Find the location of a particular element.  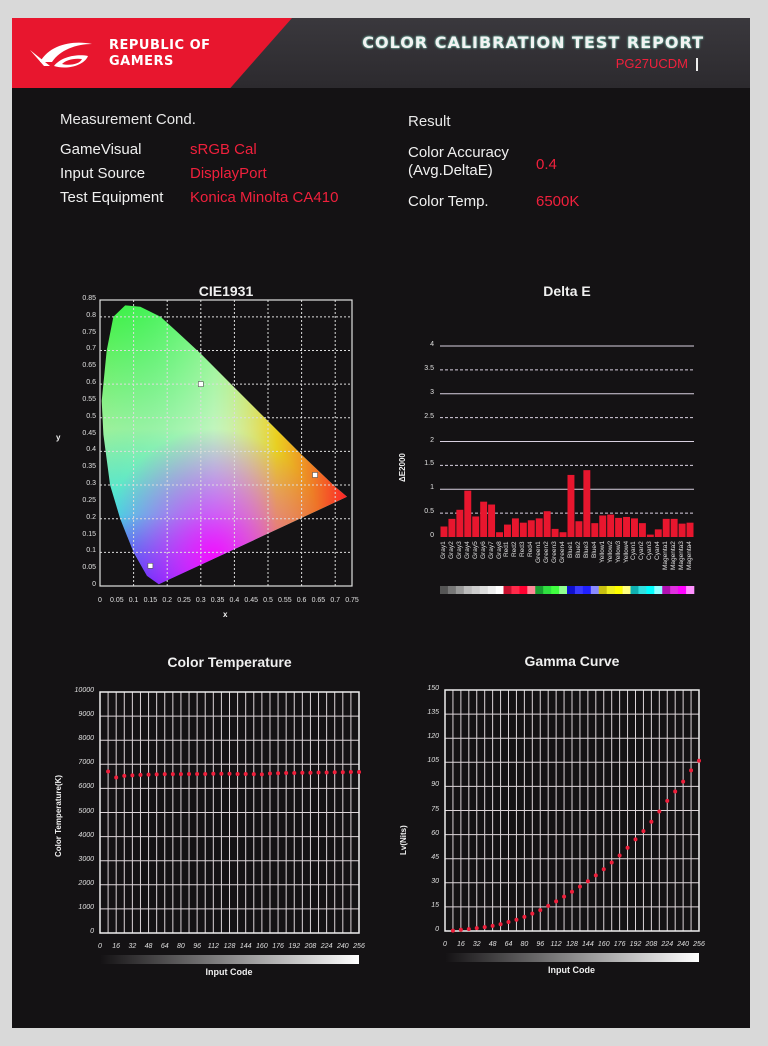

x-tick: 128 is located at coordinates (572, 944).